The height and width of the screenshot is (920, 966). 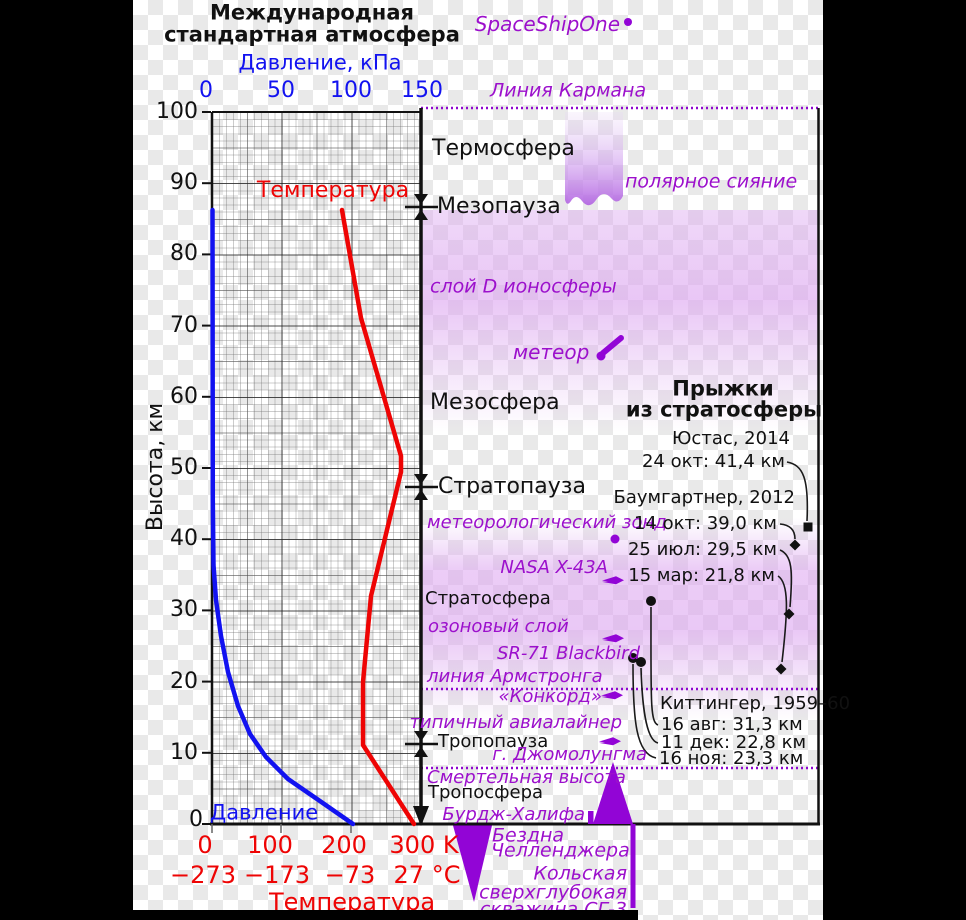 I want to click on title-line-1: Международная, so click(x=312, y=12).